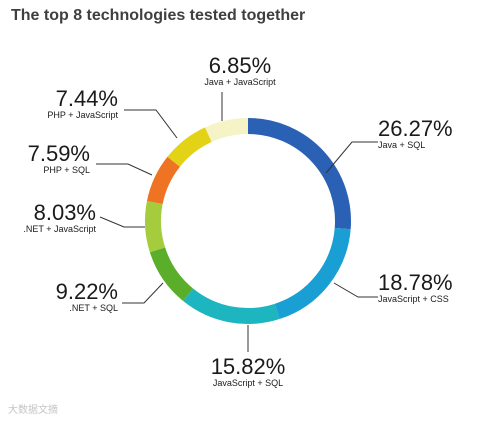  Describe the element at coordinates (87, 98) in the screenshot. I see `slice-value-label: 7.44%` at that location.